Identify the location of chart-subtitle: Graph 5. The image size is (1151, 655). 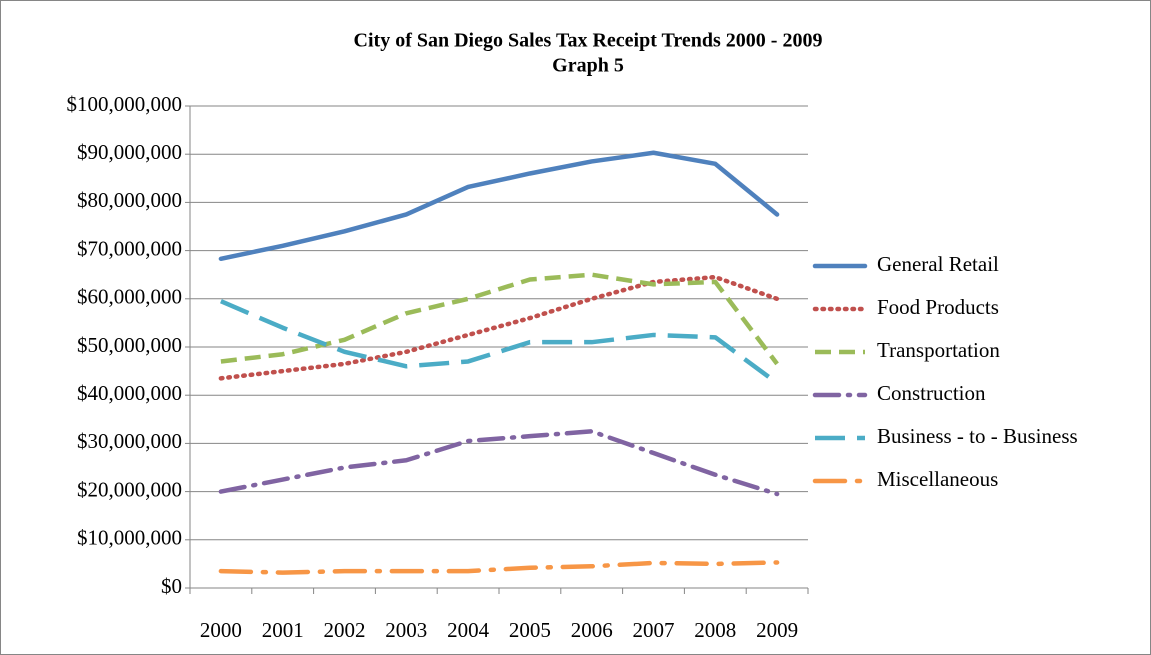
(588, 66).